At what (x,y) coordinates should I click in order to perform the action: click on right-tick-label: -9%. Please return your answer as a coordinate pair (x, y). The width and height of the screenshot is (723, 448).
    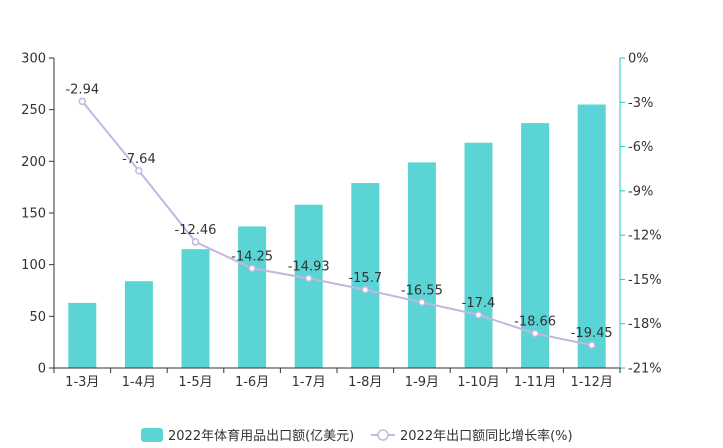
    Looking at the image, I should click on (640, 191).